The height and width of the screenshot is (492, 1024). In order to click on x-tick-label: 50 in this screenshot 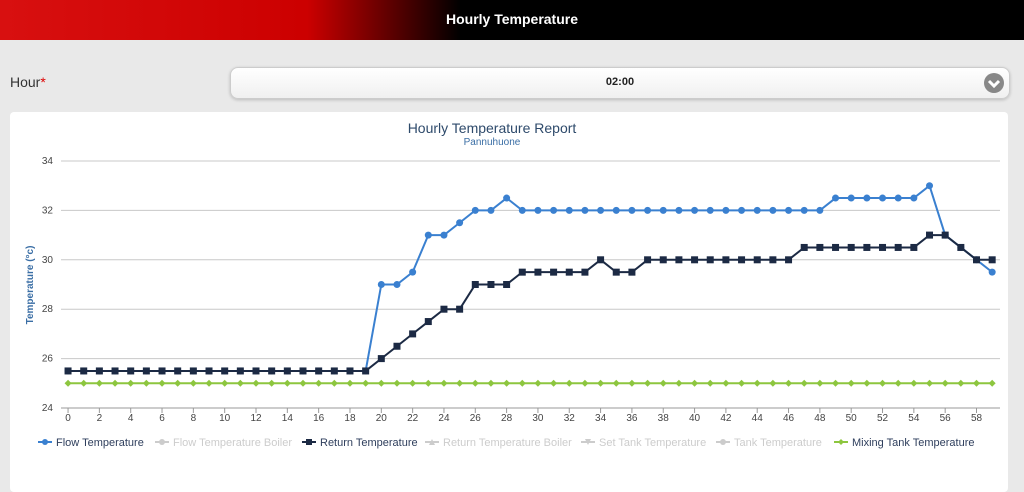, I will do `click(852, 418)`.